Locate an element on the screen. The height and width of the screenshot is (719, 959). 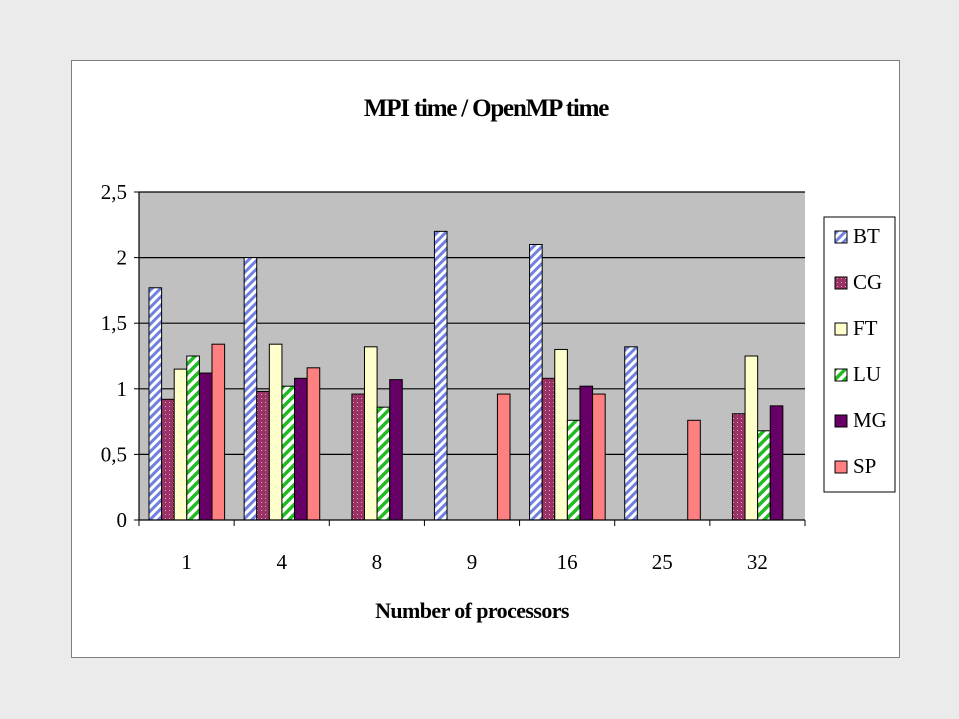
legend-swatch-cg is located at coordinates (841, 283).